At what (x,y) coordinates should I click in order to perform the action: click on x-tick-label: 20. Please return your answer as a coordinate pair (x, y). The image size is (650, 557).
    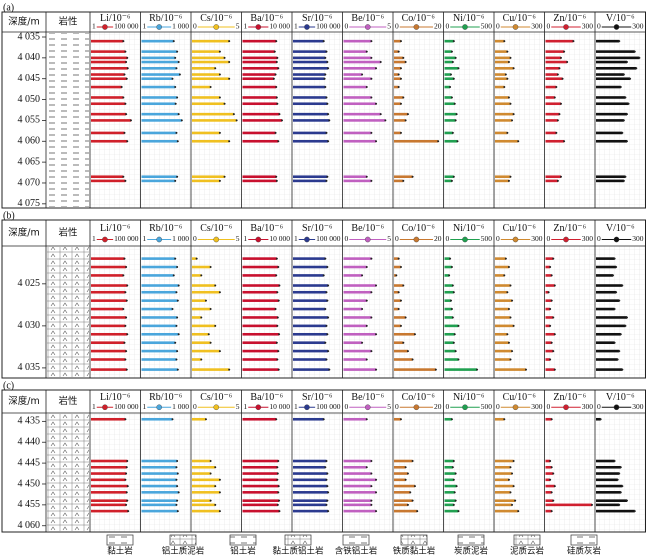
    Looking at the image, I should click on (438, 238).